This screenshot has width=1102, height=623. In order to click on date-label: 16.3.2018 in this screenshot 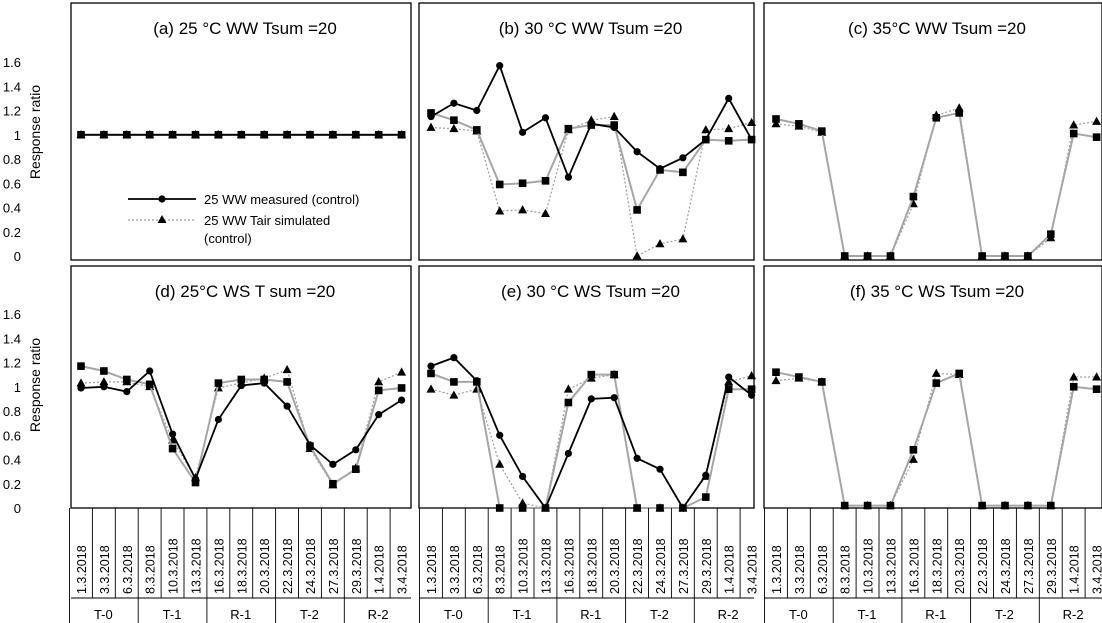, I will do `click(914, 566)`.